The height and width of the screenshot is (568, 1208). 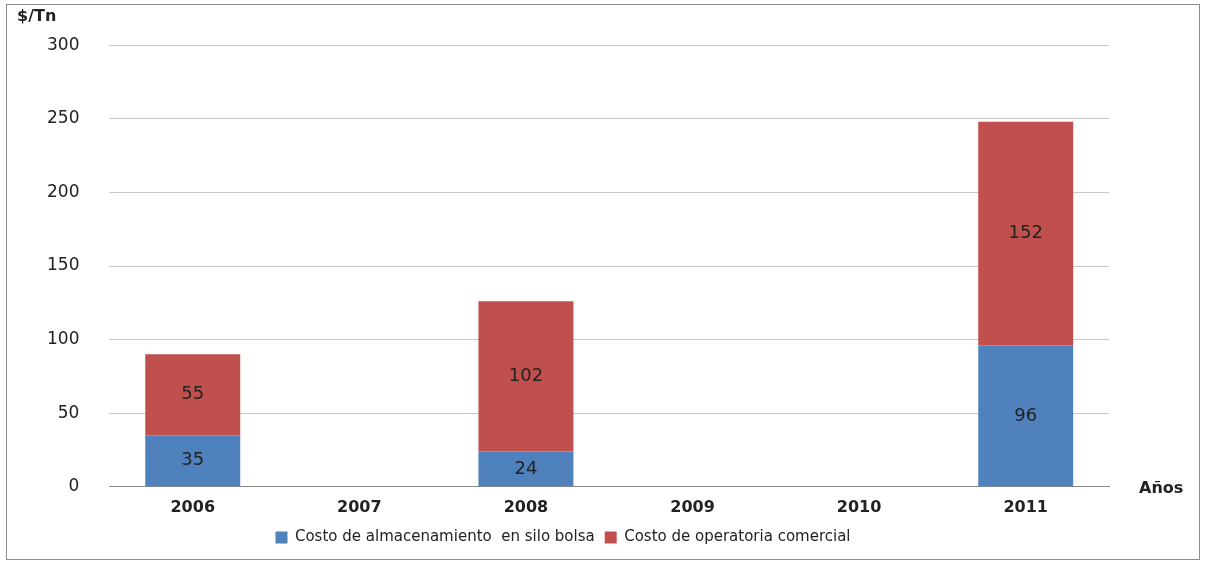 I want to click on x-tick-label: 2009, so click(x=692, y=506).